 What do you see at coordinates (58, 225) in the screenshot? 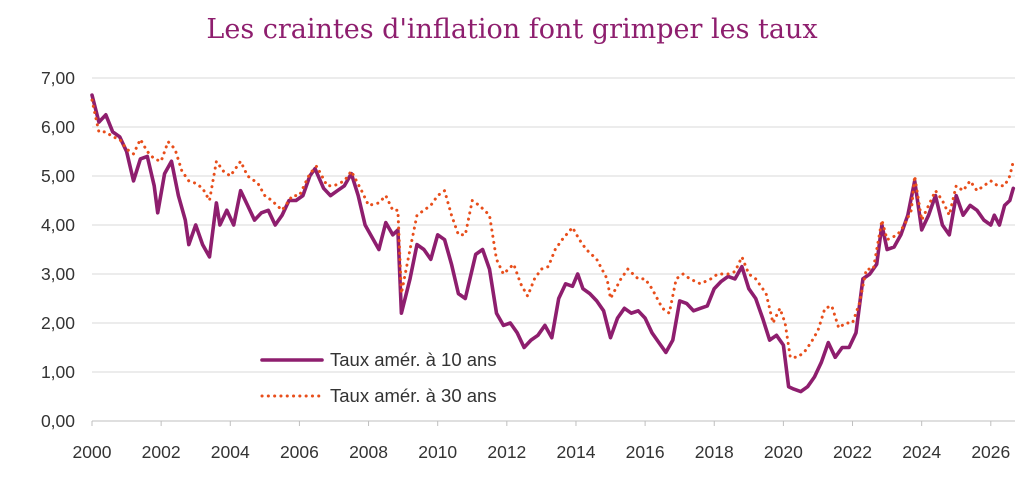
I see `y-tick-label: 4,00` at bounding box center [58, 225].